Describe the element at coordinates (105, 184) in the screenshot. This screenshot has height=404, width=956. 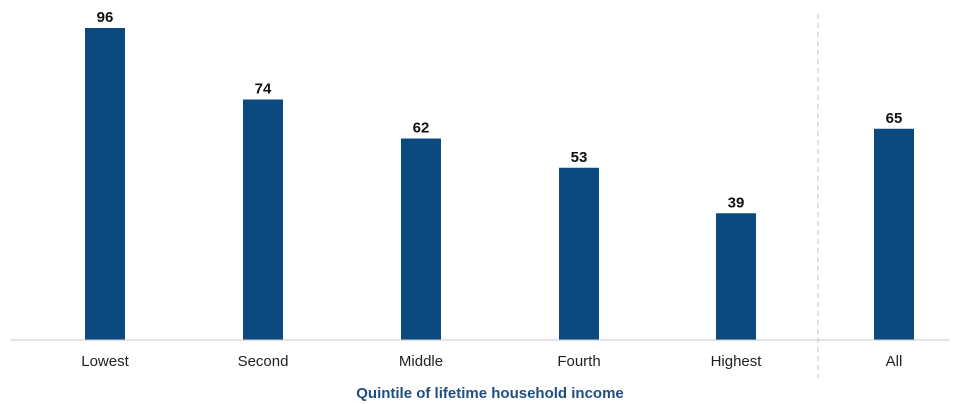
I see `bar-lowest` at that location.